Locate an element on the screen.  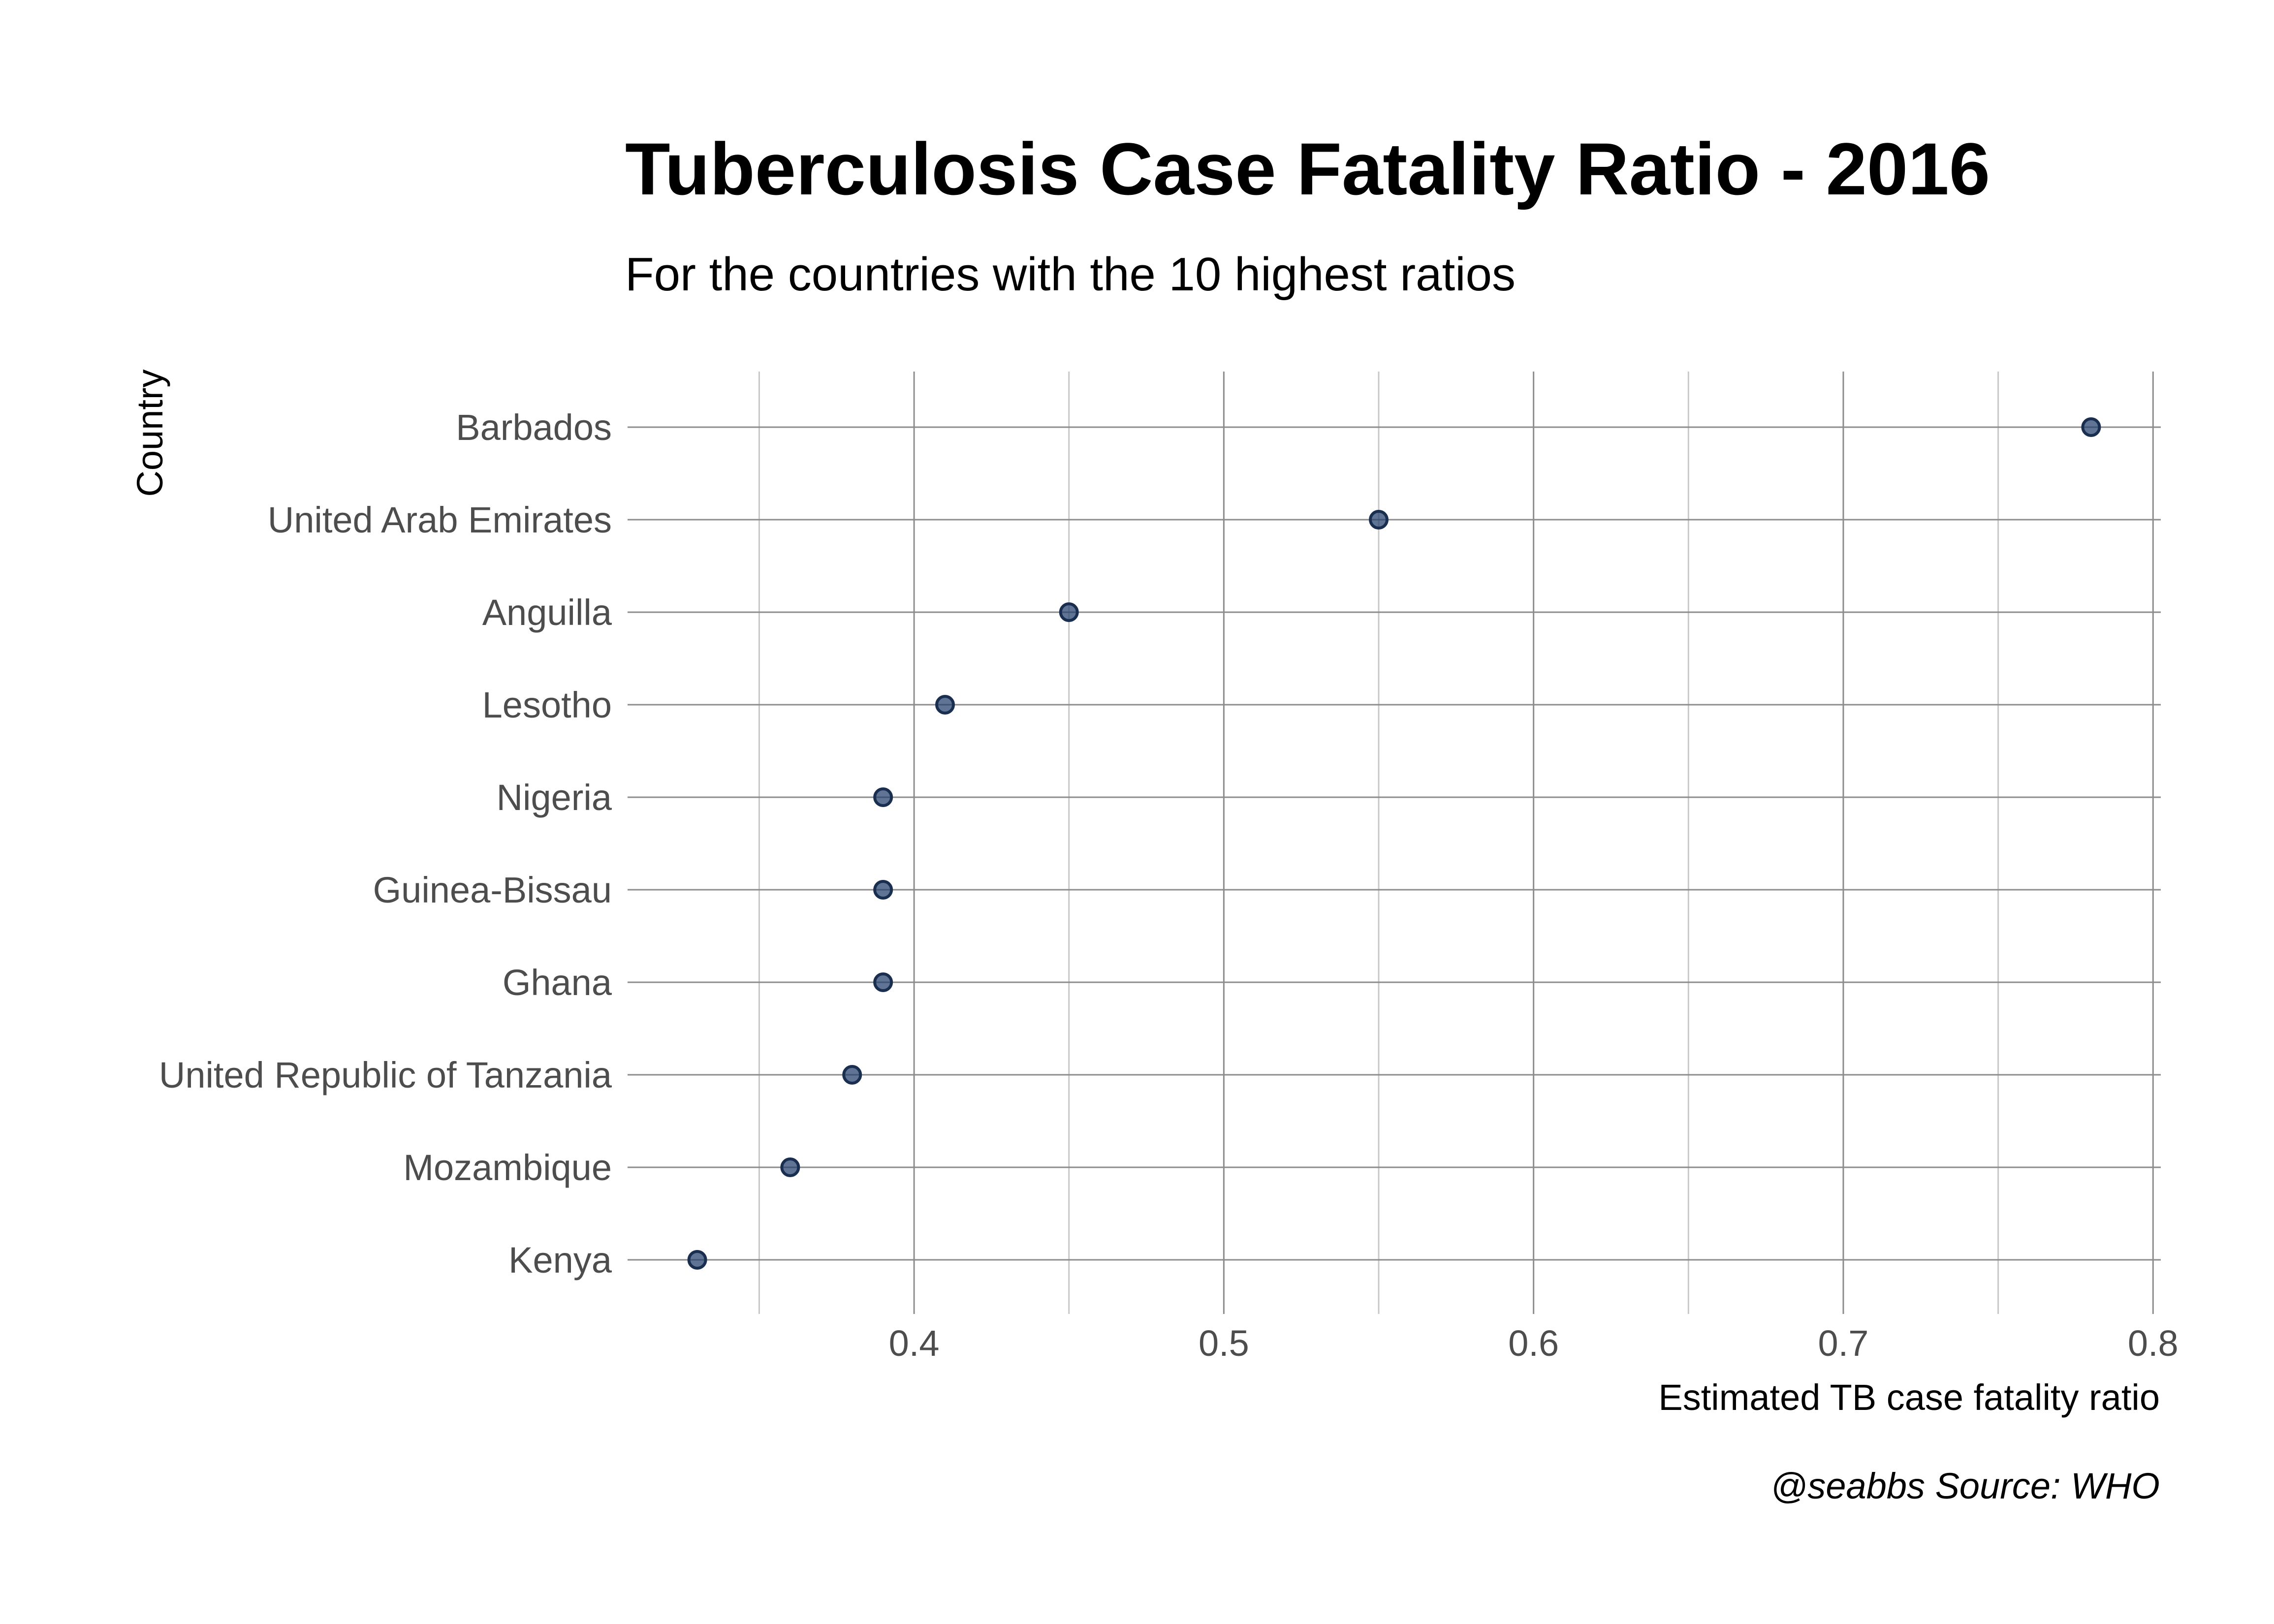
y-tick-label: Mozambique is located at coordinates (507, 1167).